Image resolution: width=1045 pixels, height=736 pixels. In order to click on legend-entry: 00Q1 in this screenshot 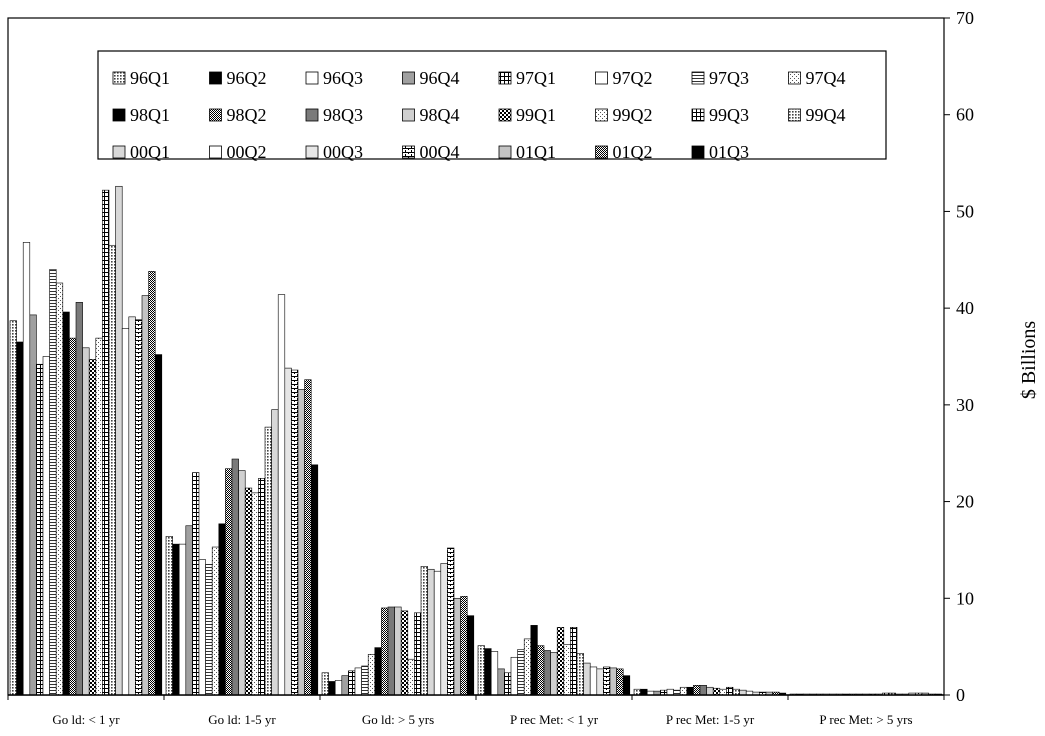, I will do `click(150, 152)`.